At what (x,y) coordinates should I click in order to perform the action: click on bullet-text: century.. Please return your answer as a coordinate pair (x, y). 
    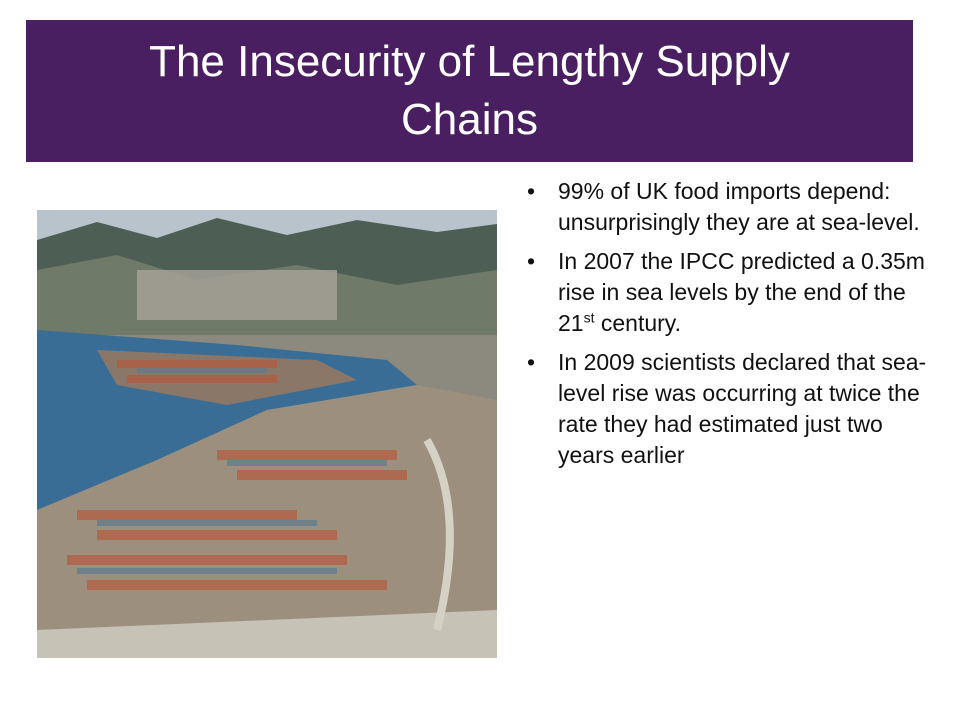
    Looking at the image, I should click on (637, 323).